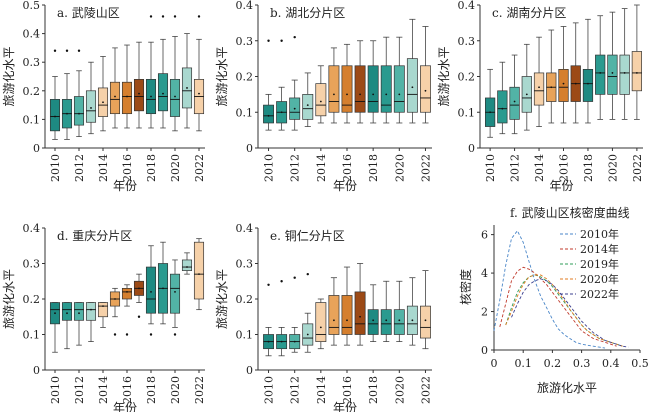  I want to click on x-tick-label: 2022, so click(637, 168).